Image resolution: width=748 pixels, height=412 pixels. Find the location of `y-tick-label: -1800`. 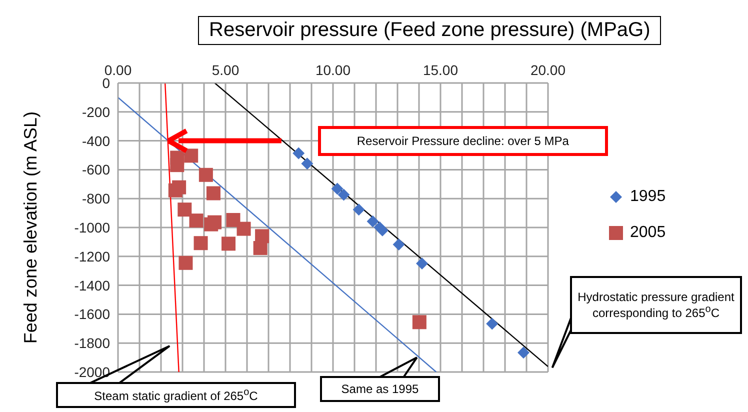

y-tick-label: -1800 is located at coordinates (92, 343).